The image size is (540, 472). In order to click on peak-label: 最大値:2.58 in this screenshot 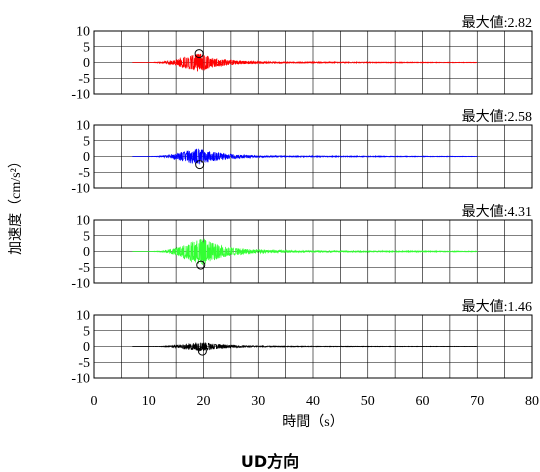, I will do `click(497, 117)`.